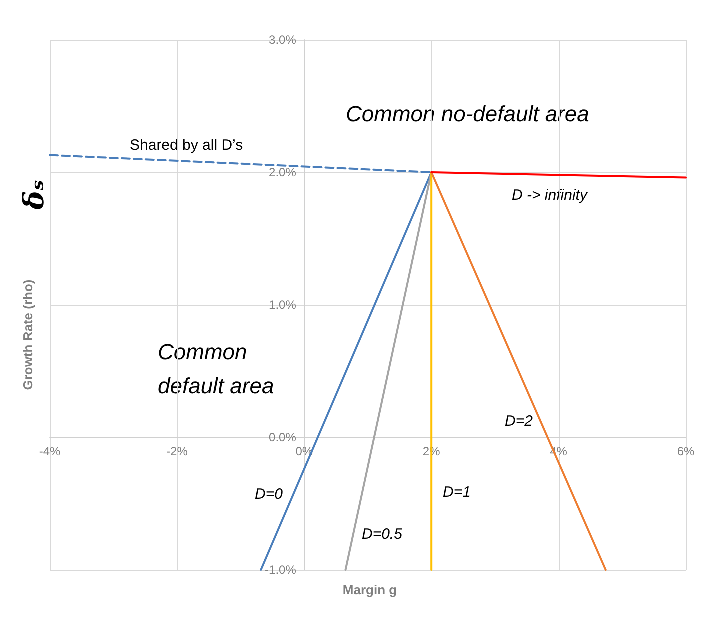  Describe the element at coordinates (50, 451) in the screenshot. I see `x-tick-label: -4%` at that location.